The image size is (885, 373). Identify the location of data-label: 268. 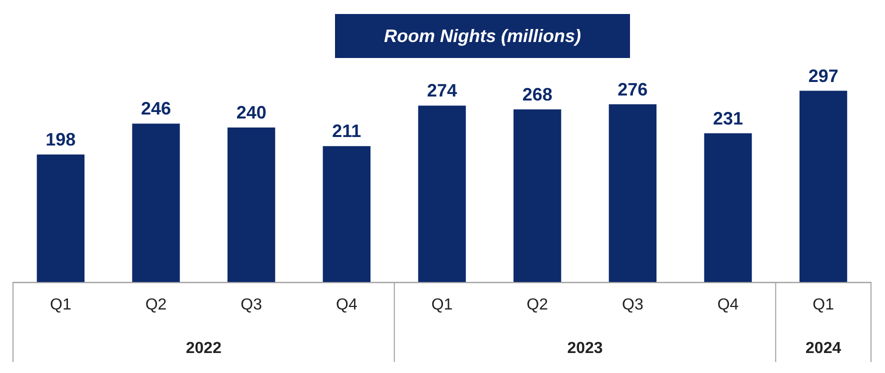
(537, 94).